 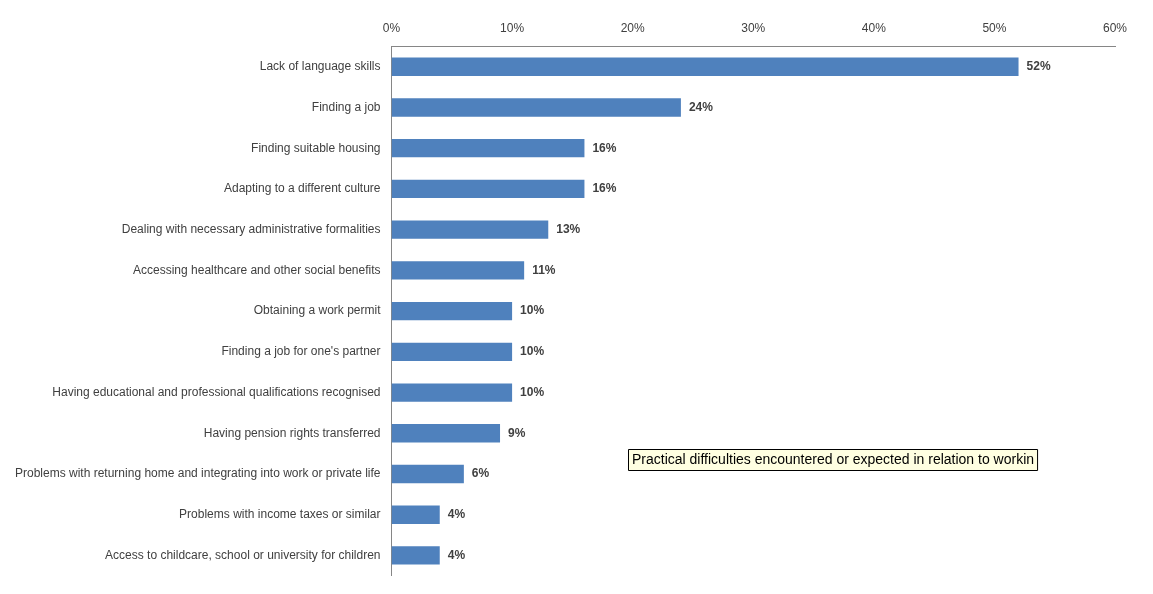 What do you see at coordinates (1038, 66) in the screenshot?
I see `data-label: 52%` at bounding box center [1038, 66].